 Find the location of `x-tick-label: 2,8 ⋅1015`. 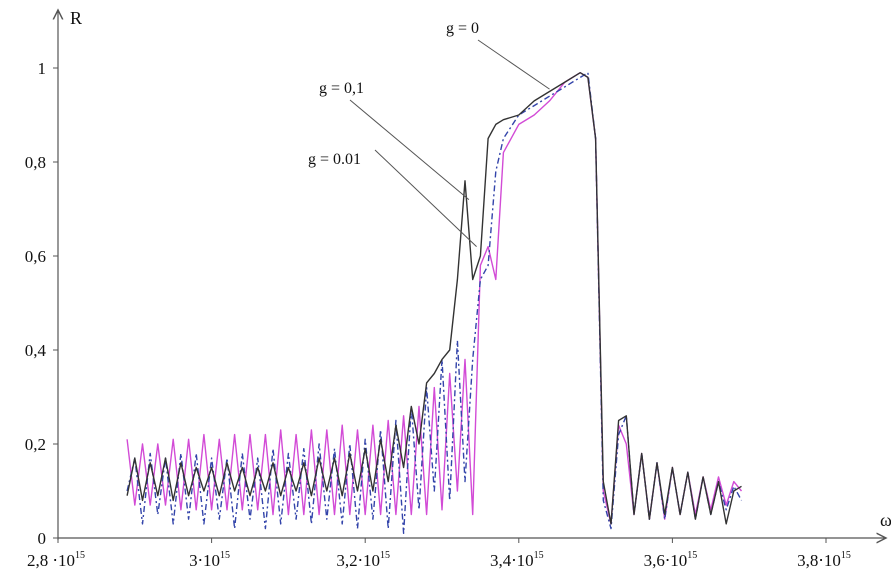

x-tick-label: 2,8 ⋅1015 is located at coordinates (56, 560).